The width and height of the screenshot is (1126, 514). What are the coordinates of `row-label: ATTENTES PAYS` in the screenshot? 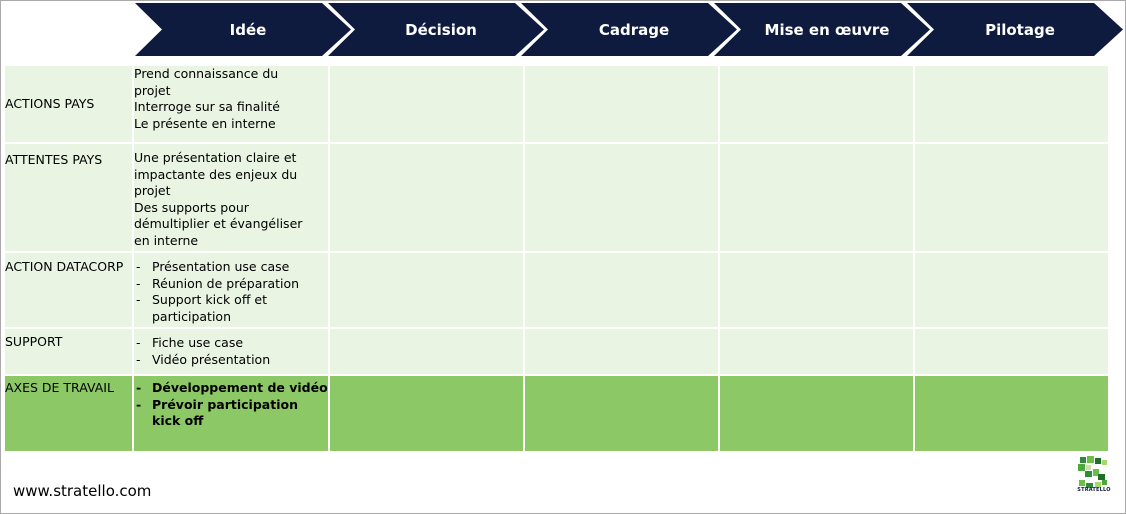 It's located at (68, 197).